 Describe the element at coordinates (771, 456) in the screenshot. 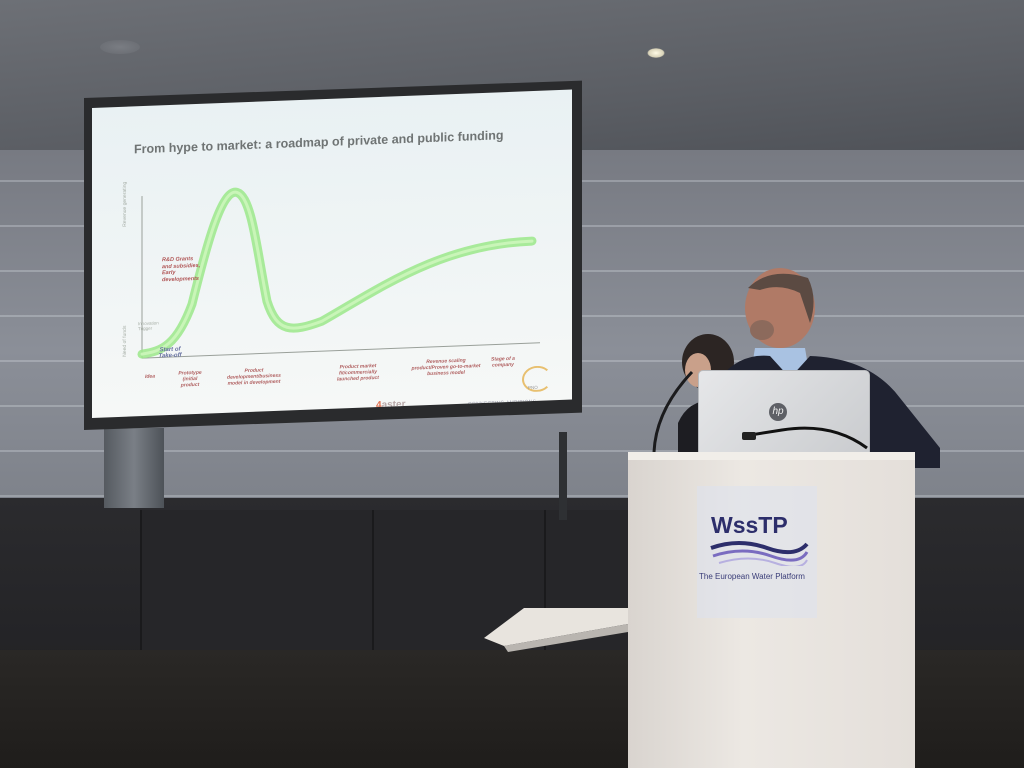

I see `podium-top` at that location.